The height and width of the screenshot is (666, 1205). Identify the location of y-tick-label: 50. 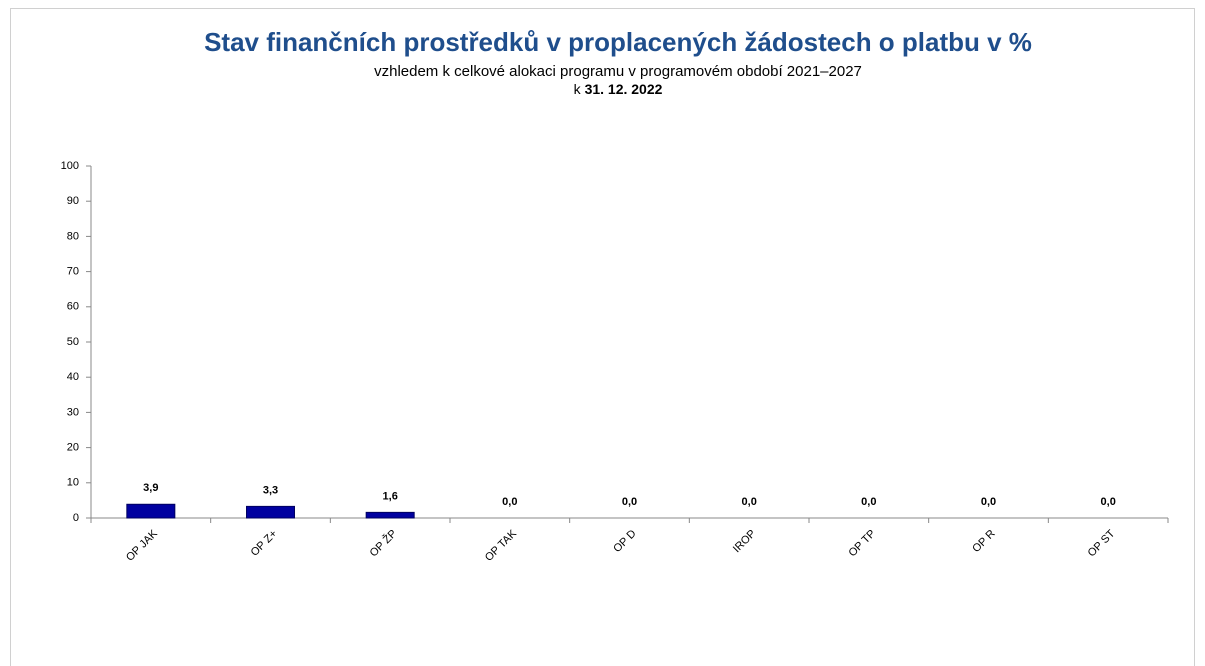
(73, 342).